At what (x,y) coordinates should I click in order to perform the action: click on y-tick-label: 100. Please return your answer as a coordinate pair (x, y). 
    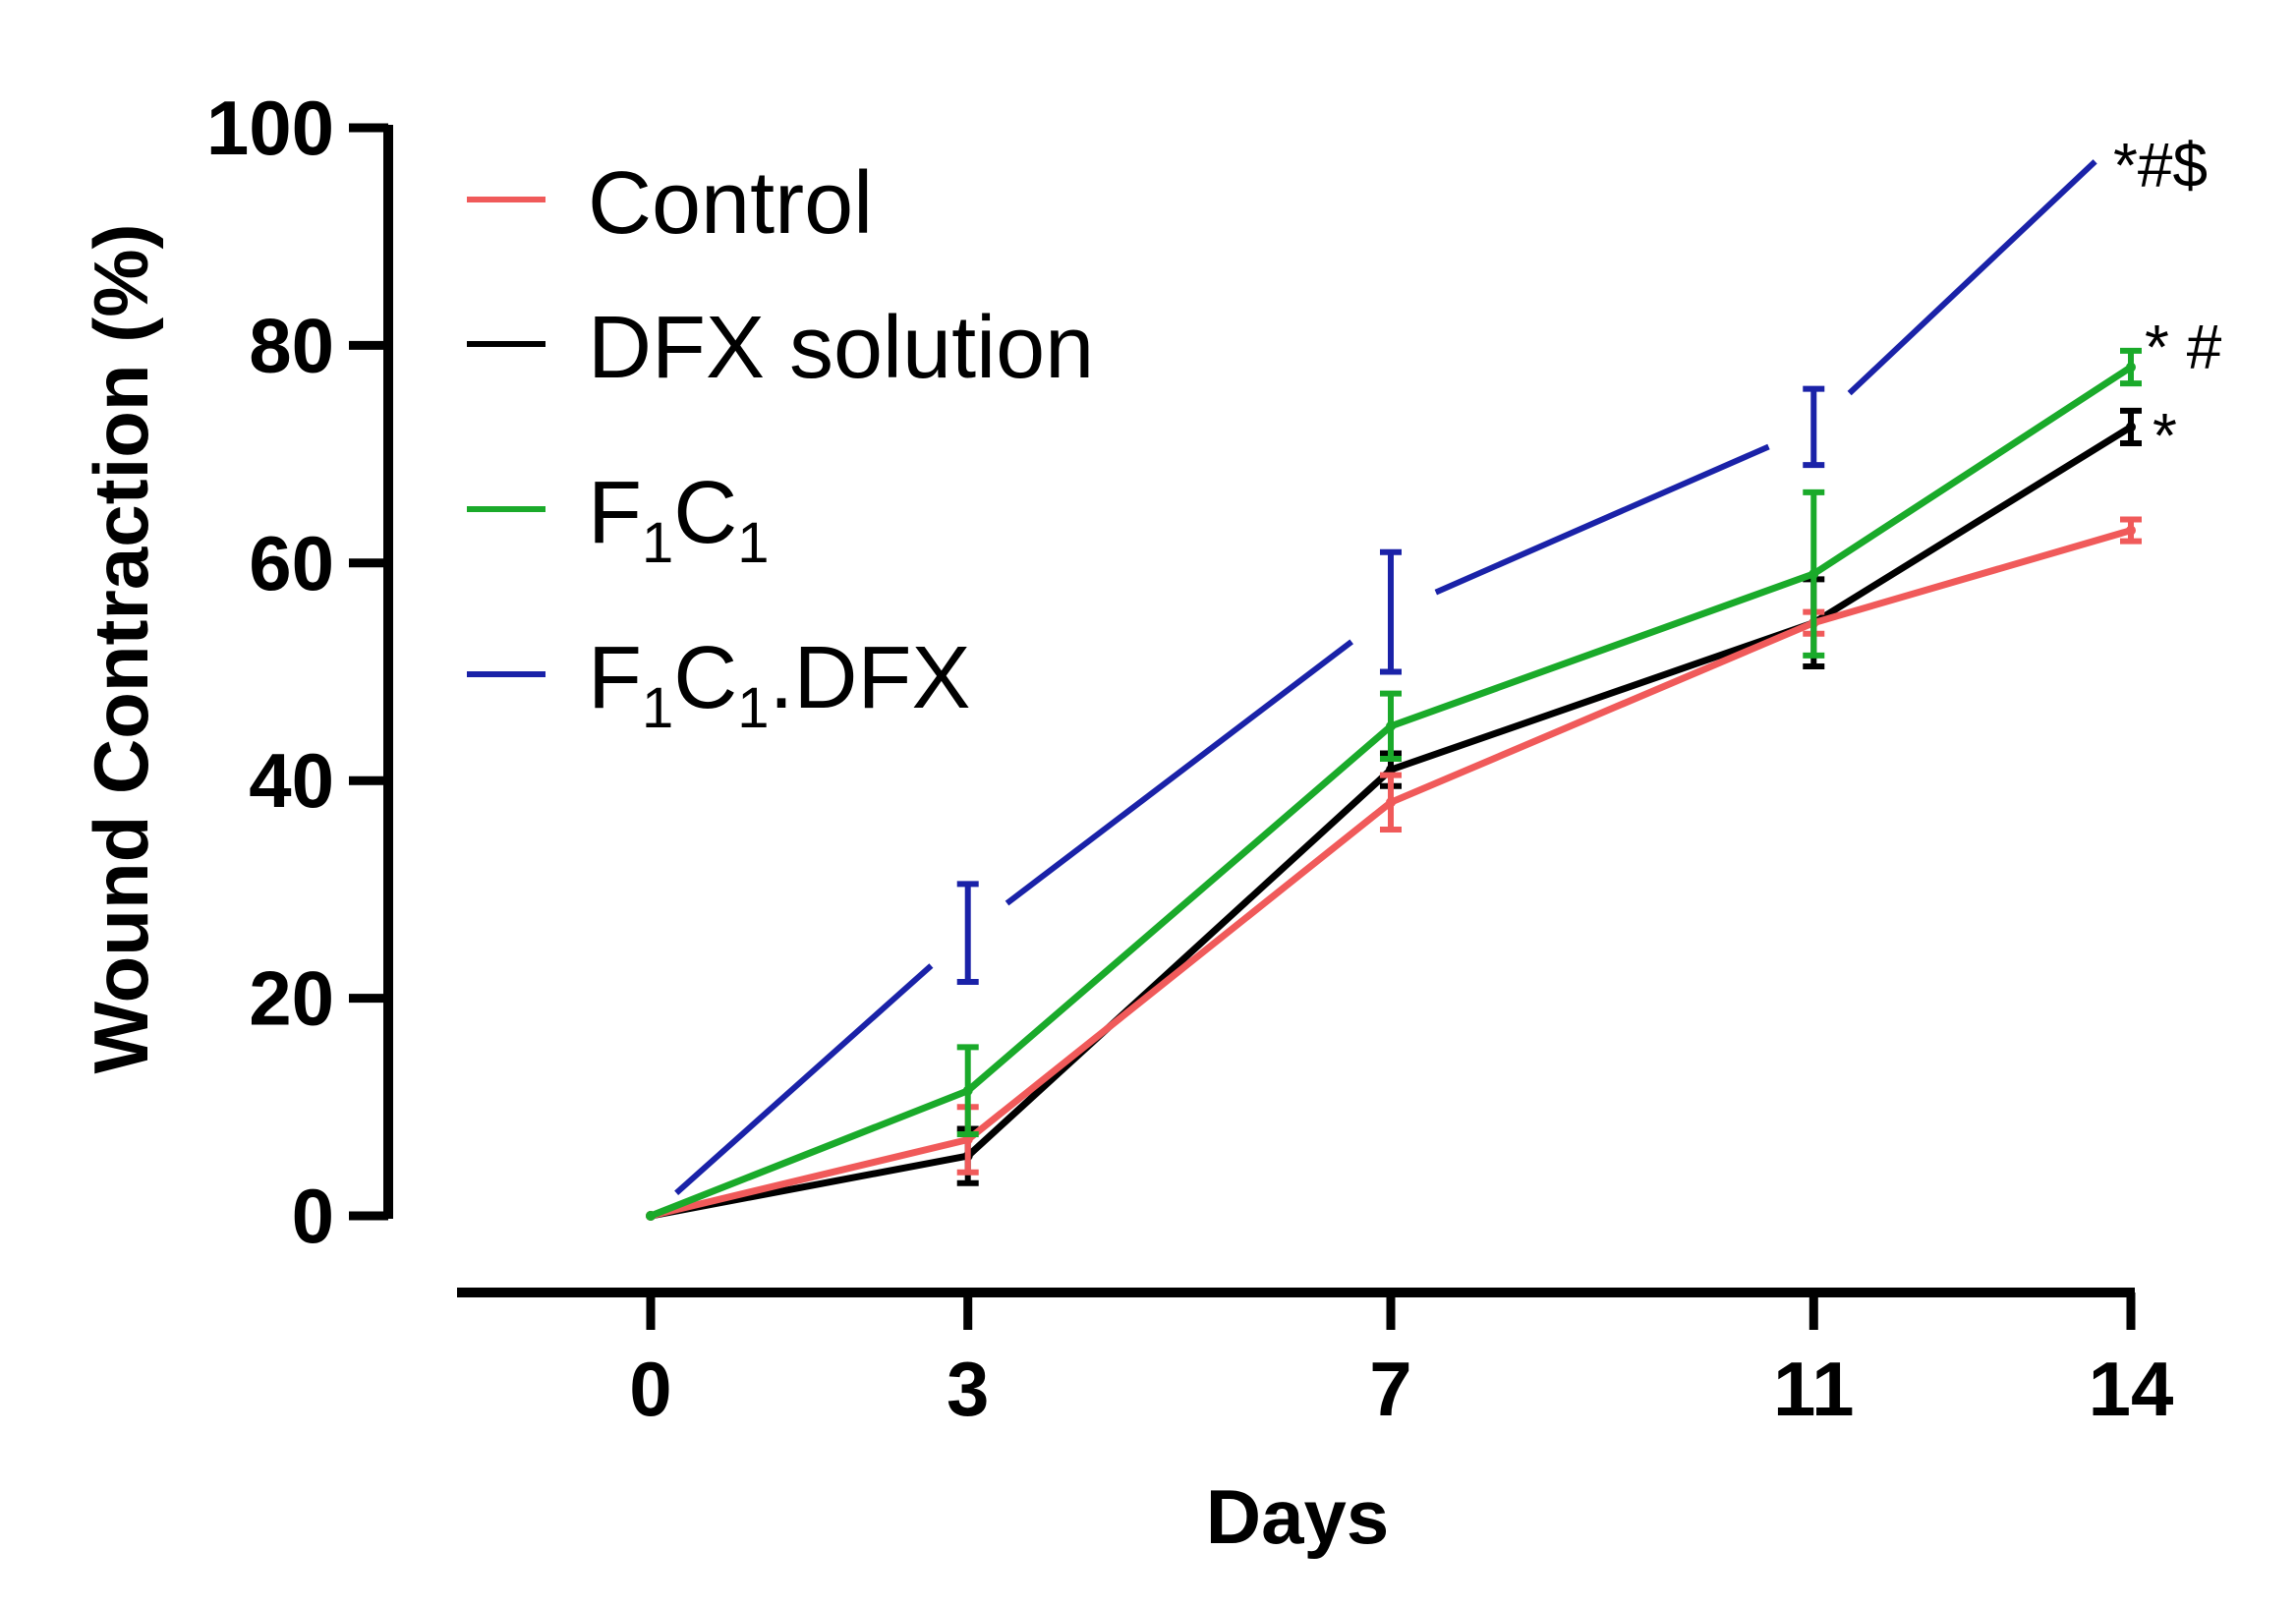
    Looking at the image, I should click on (270, 128).